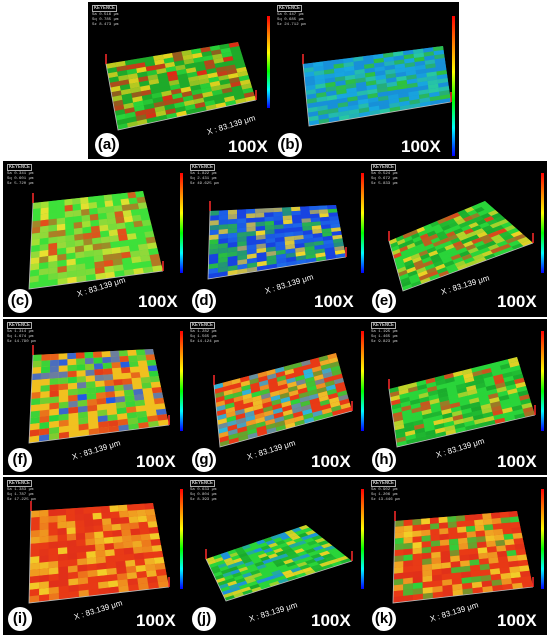  I want to click on stat-sz: Sz 5.720 μm, so click(20, 184).